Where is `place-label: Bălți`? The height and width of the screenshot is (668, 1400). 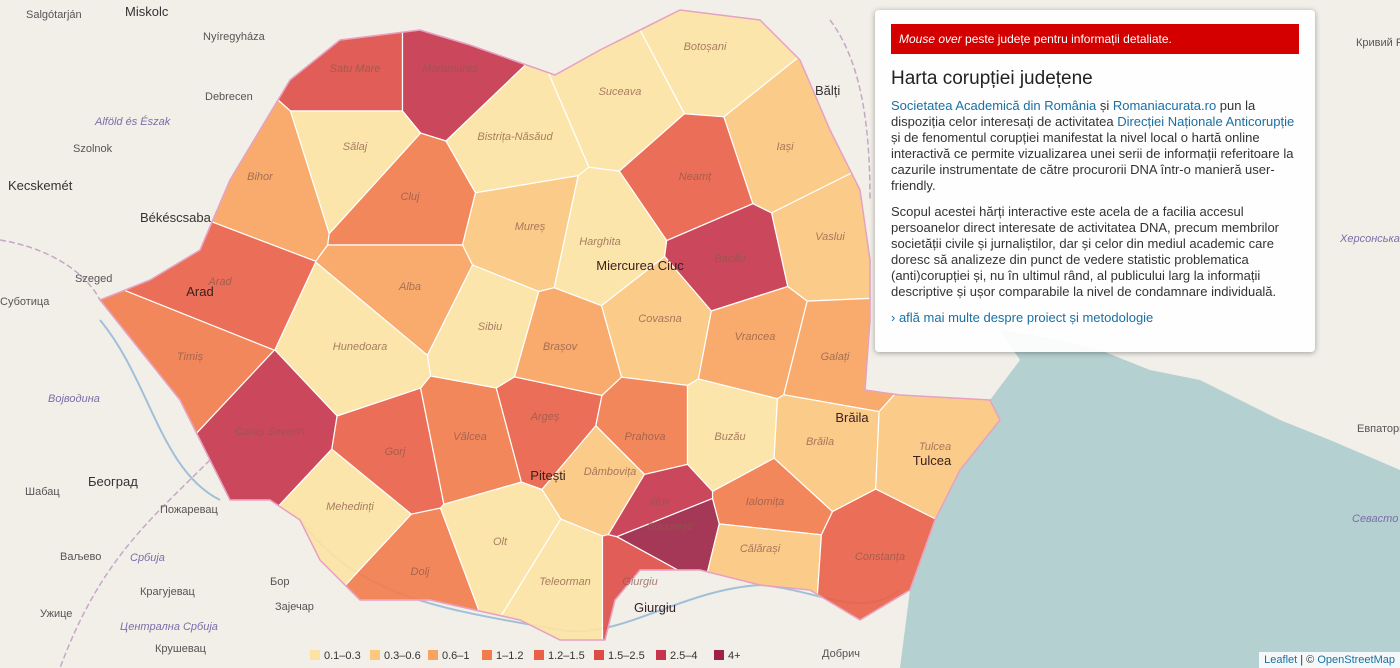
place-label: Bălți is located at coordinates (827, 90).